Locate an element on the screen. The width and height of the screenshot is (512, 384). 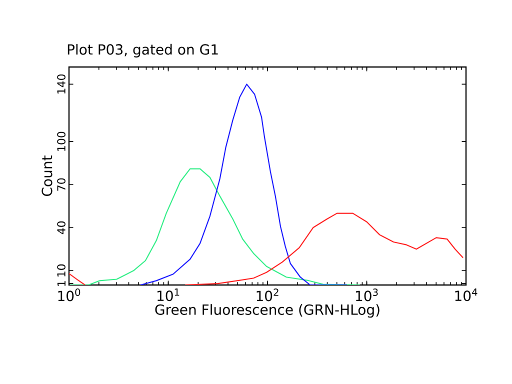
x-tick-label: 10$^{3}$ is located at coordinates (367, 295).